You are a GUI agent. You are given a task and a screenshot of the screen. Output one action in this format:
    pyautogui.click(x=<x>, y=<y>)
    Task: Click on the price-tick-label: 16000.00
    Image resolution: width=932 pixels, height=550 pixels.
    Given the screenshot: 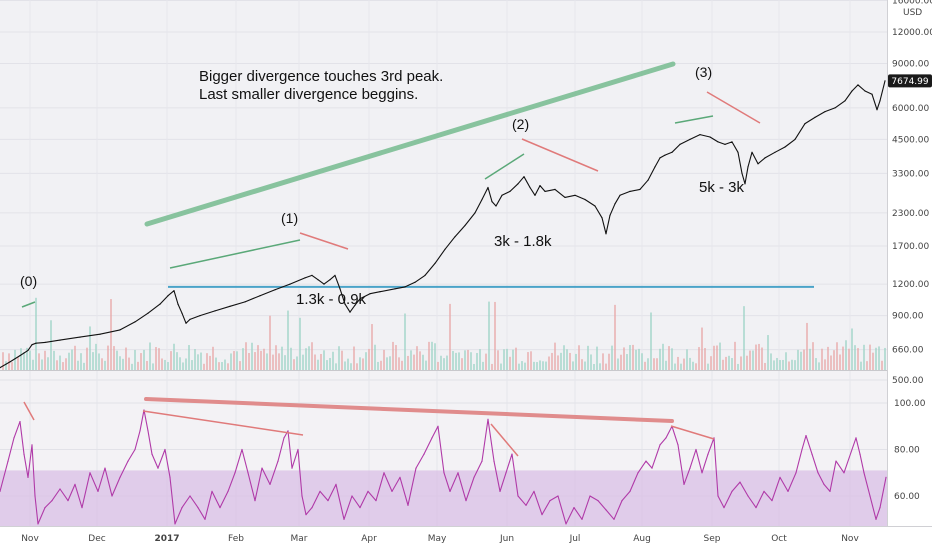 What is the action you would take?
    pyautogui.click(x=912, y=3)
    